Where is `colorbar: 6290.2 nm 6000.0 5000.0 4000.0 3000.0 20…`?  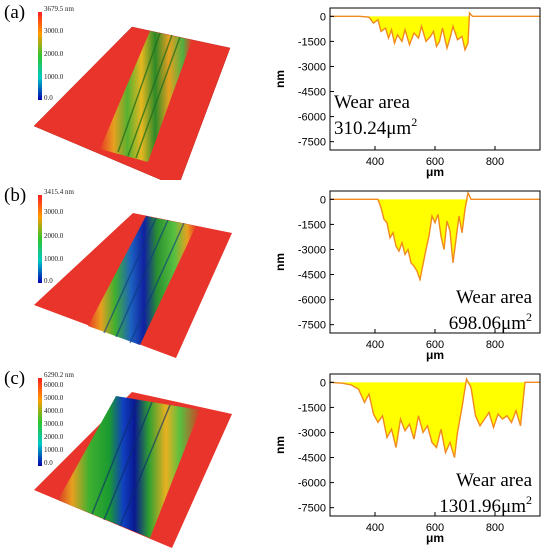 colorbar: 6290.2 nm 6000.0 5000.0 4000.0 3000.0 20… is located at coordinates (56, 419).